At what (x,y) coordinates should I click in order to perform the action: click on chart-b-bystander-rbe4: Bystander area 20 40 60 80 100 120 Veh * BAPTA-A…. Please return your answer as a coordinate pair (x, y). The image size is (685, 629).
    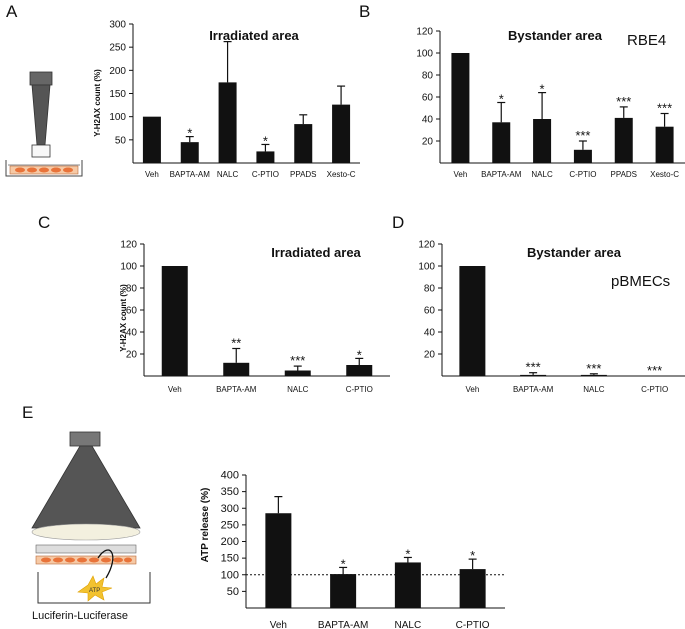
    Looking at the image, I should click on (550, 103).